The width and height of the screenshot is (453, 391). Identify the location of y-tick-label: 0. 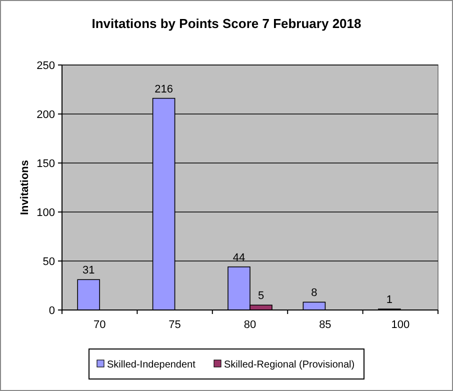
(51, 310).